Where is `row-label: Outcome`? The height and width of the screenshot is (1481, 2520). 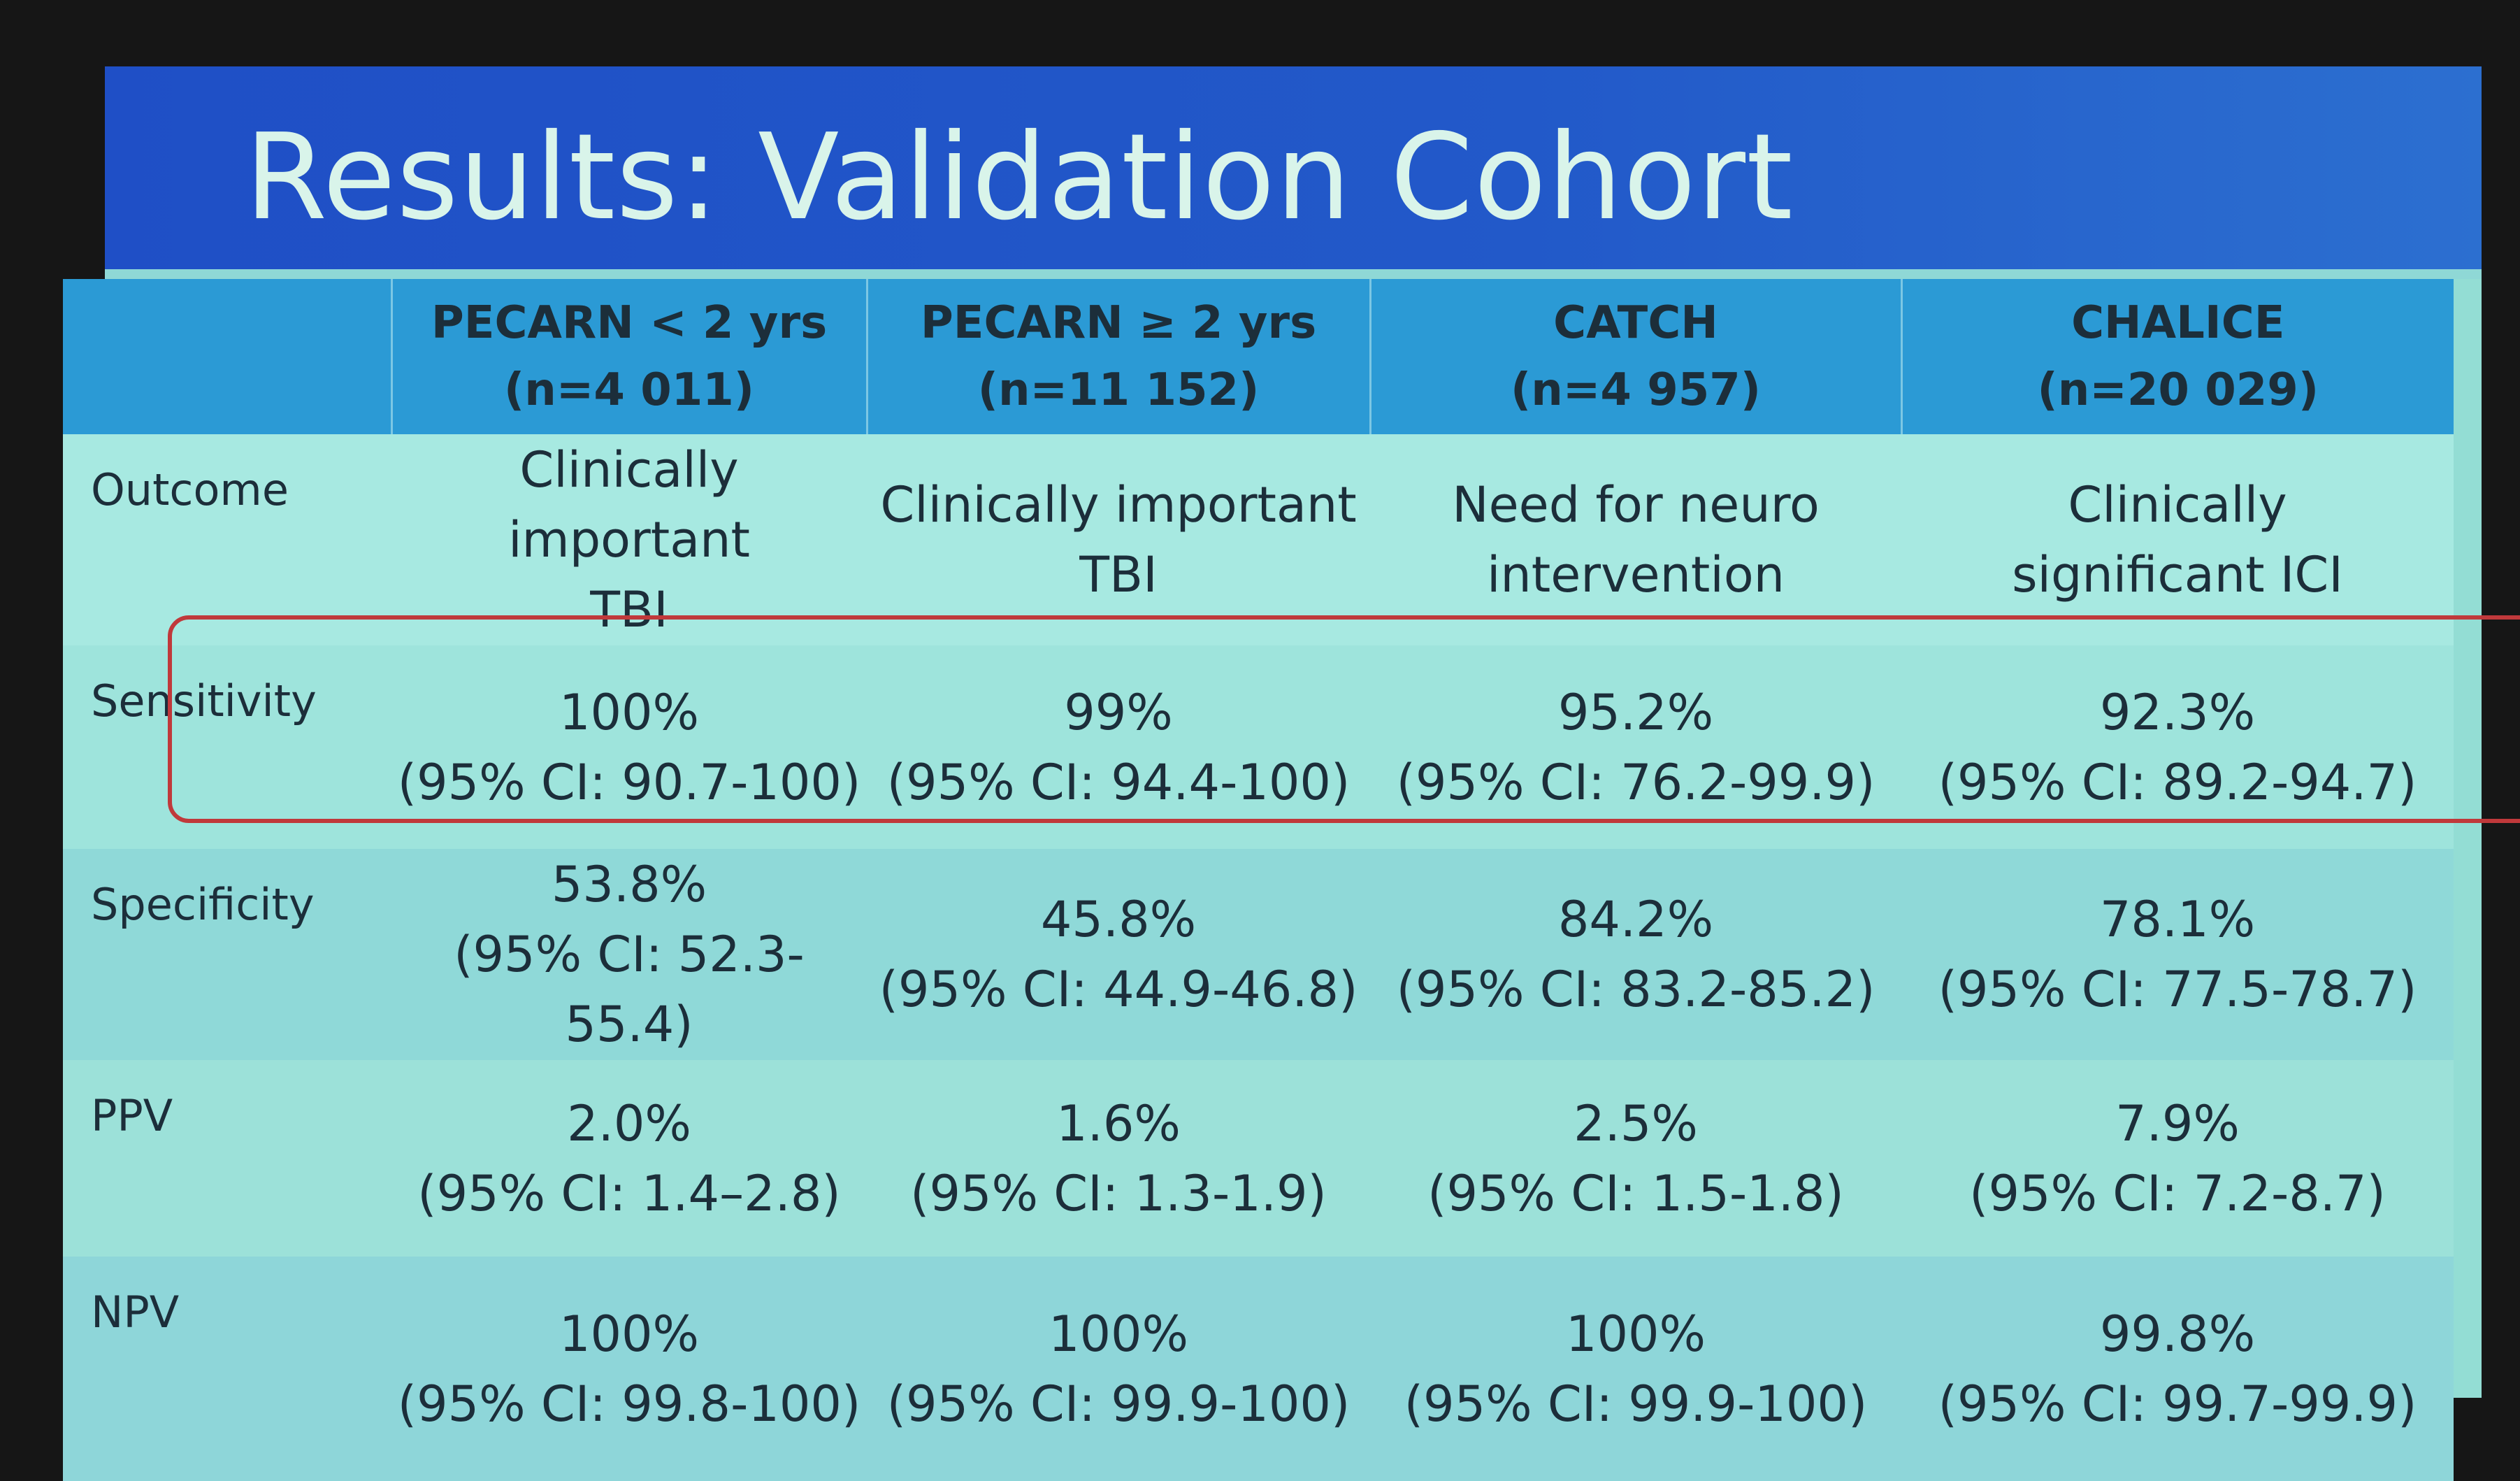
row-label: Outcome is located at coordinates (227, 539).